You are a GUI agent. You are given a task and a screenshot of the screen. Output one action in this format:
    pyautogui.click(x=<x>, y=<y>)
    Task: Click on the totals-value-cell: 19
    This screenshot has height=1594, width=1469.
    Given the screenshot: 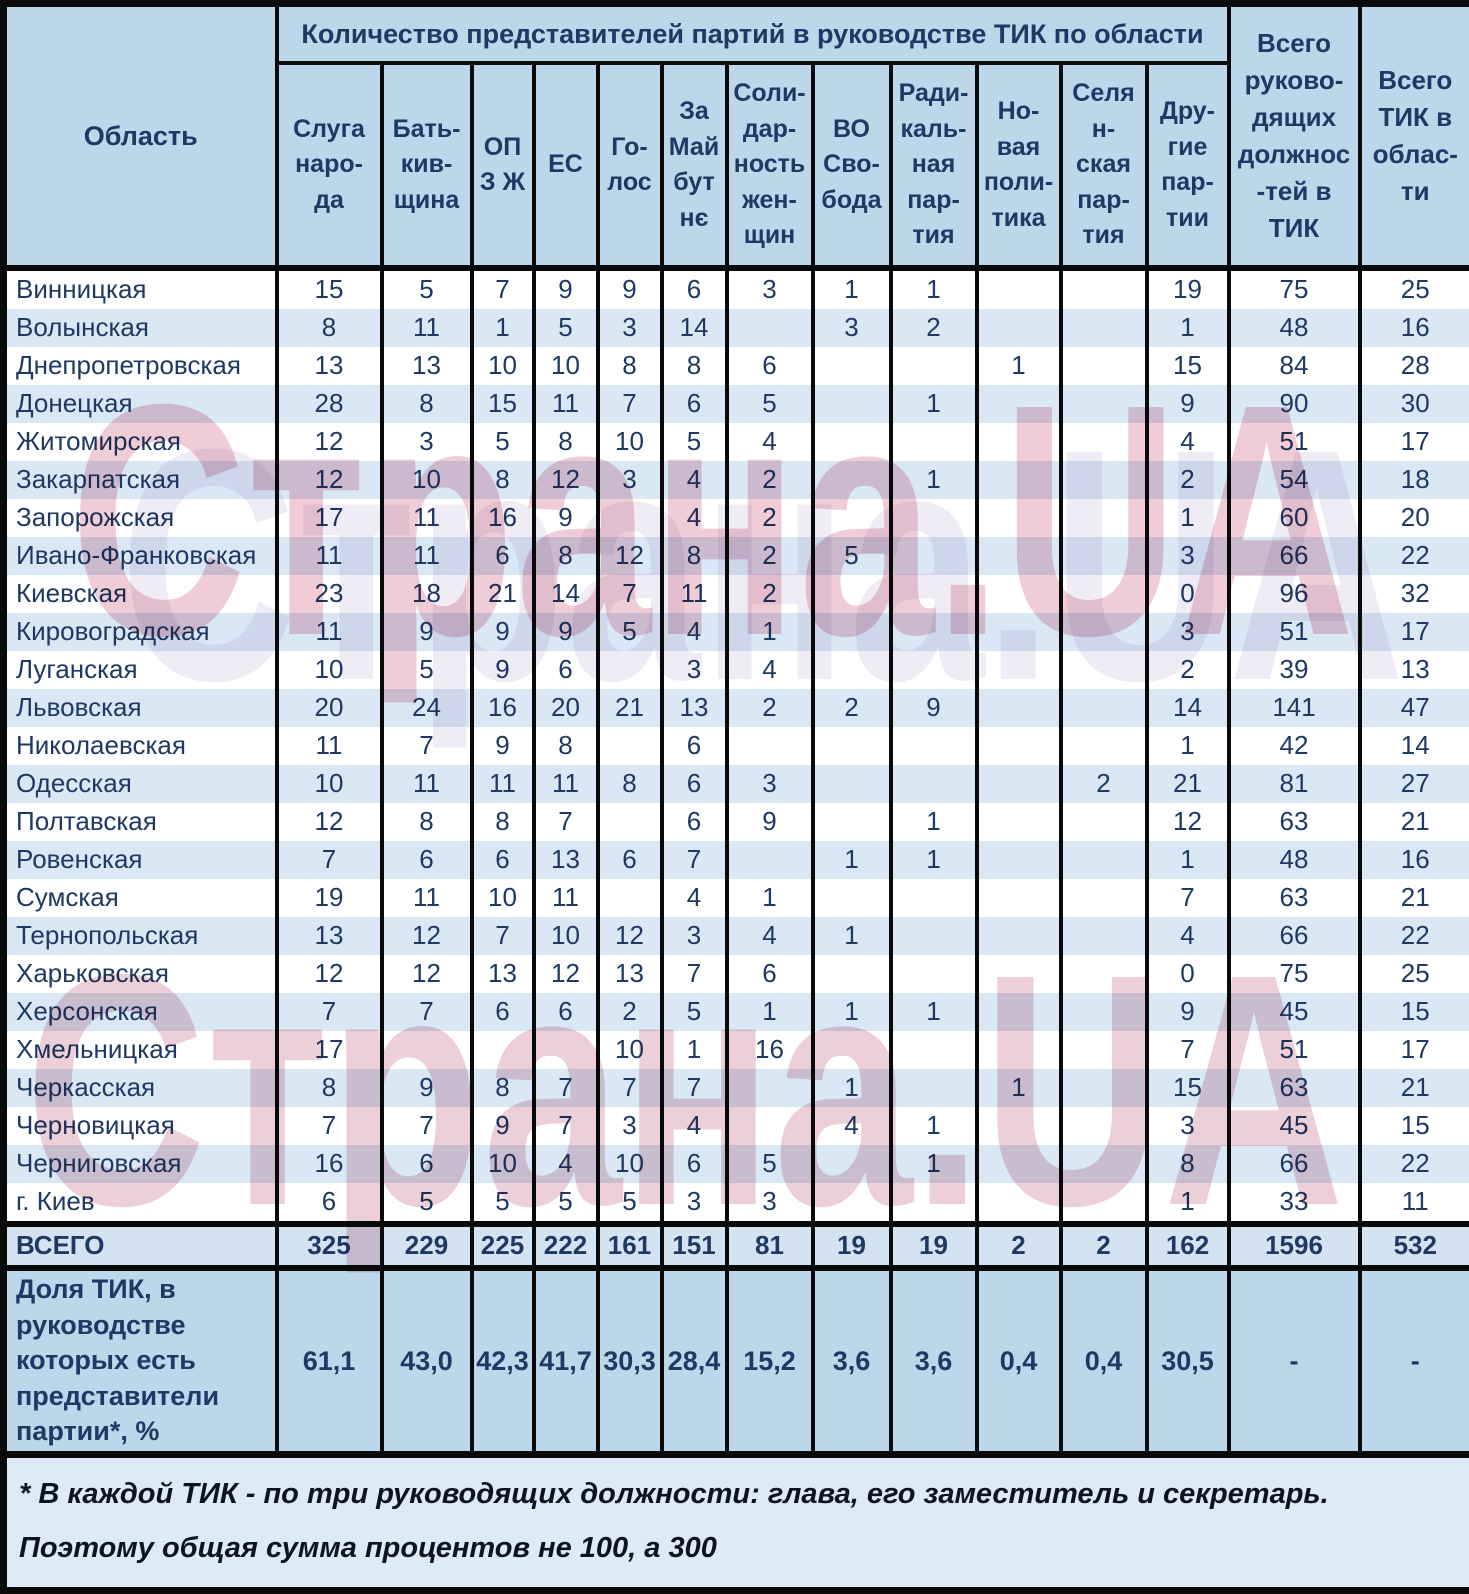 What is the action you would take?
    pyautogui.click(x=934, y=1246)
    